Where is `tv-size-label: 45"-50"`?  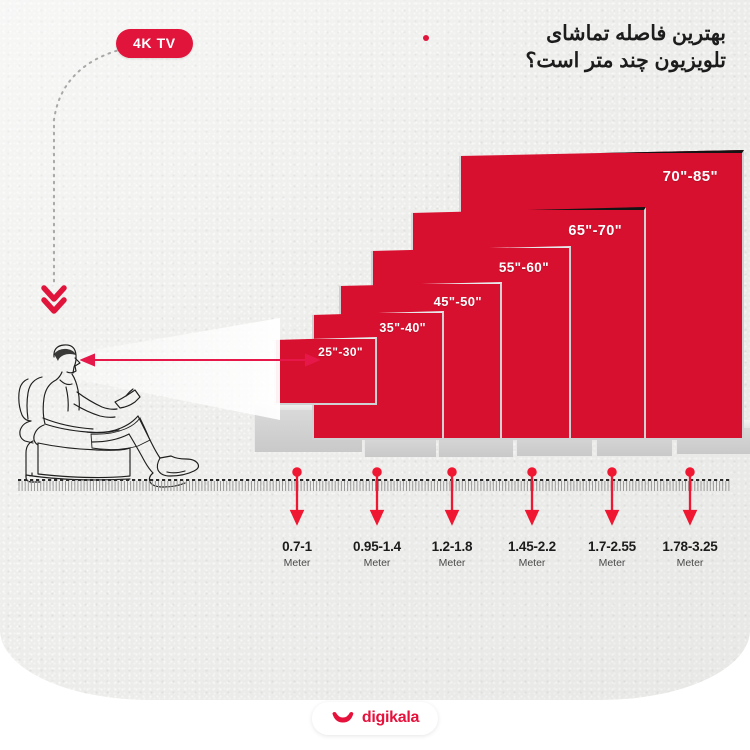 tv-size-label: 45"-50" is located at coordinates (457, 301).